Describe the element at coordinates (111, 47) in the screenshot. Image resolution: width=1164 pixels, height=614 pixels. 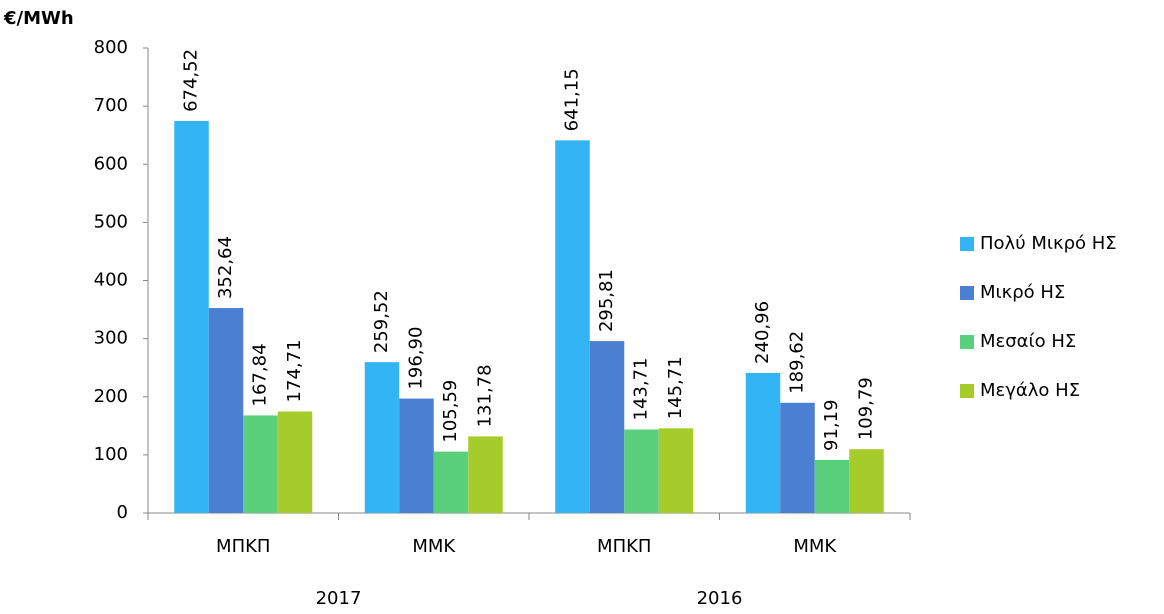
I see `y-tick-label: 800` at that location.